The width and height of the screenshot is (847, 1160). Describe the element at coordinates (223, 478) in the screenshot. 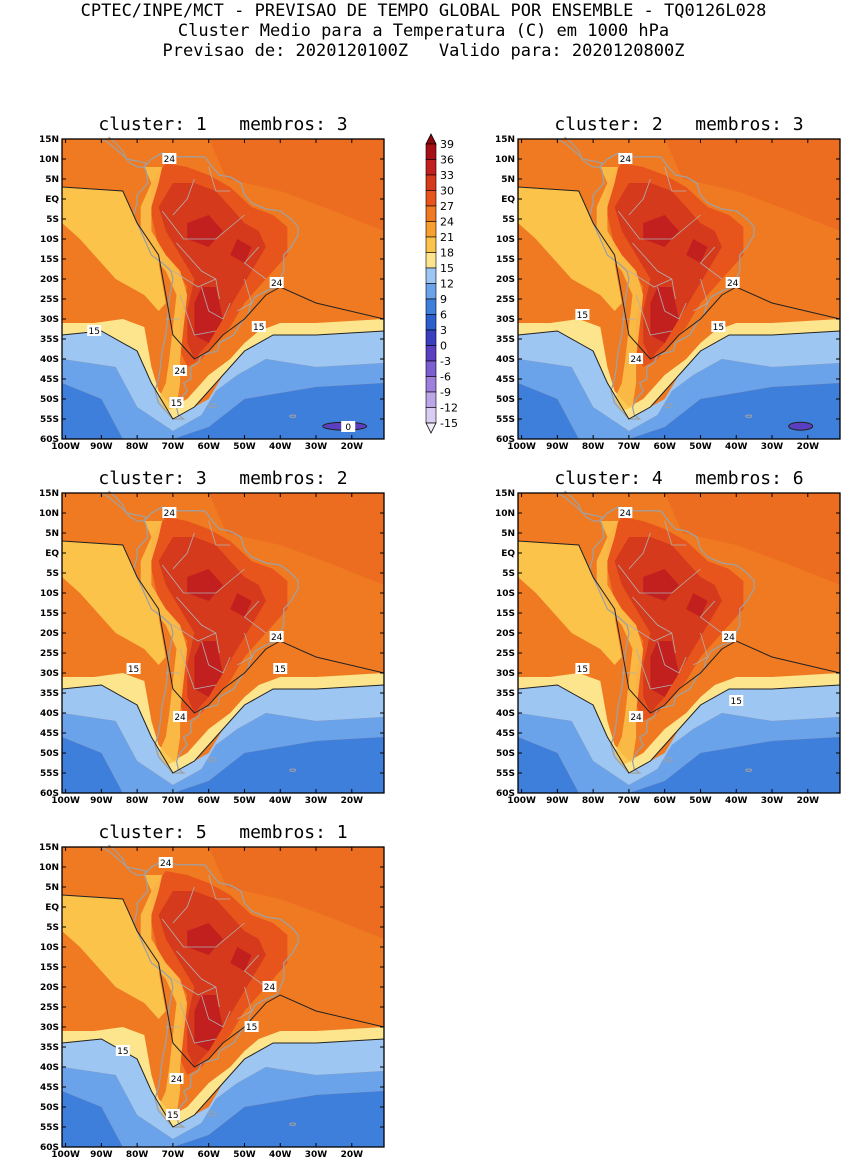

I see `panel-3-title: cluster: 3 membros: 2` at that location.